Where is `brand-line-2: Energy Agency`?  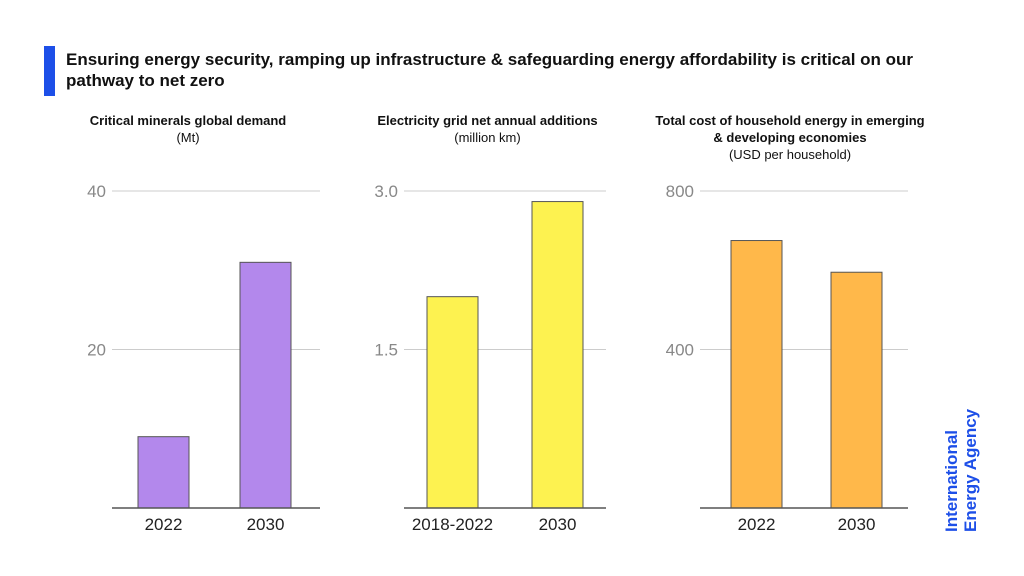 brand-line-2: Energy Agency is located at coordinates (970, 470).